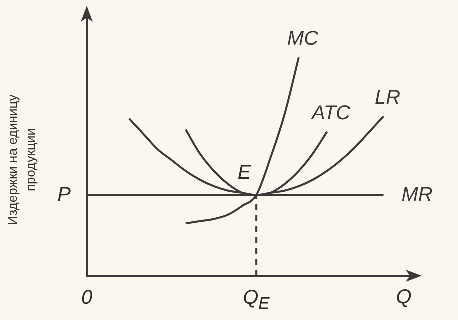 The height and width of the screenshot is (320, 458). I want to click on y-axis-title: Издержки на единицу продукции, so click(21, 161).